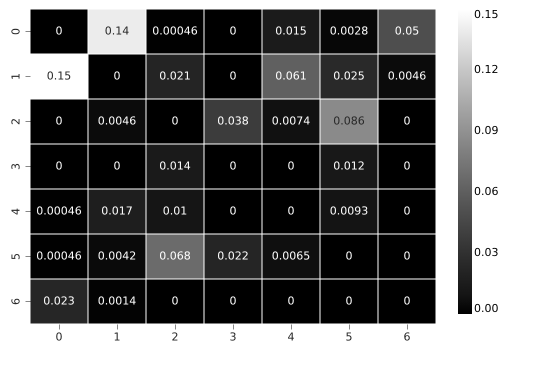  I want to click on data-label: 0.01, so click(175, 211).